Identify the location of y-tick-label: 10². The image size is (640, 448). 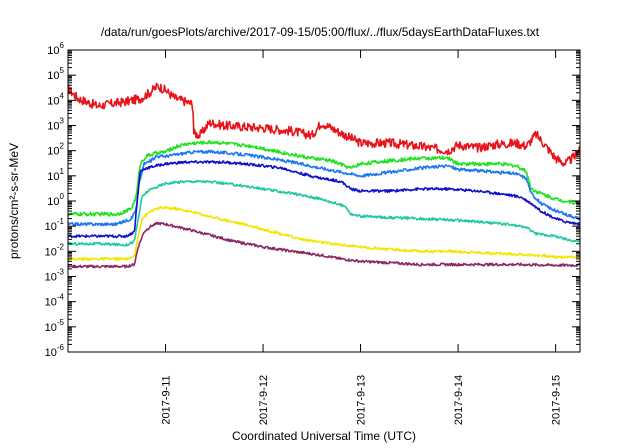
(55, 150).